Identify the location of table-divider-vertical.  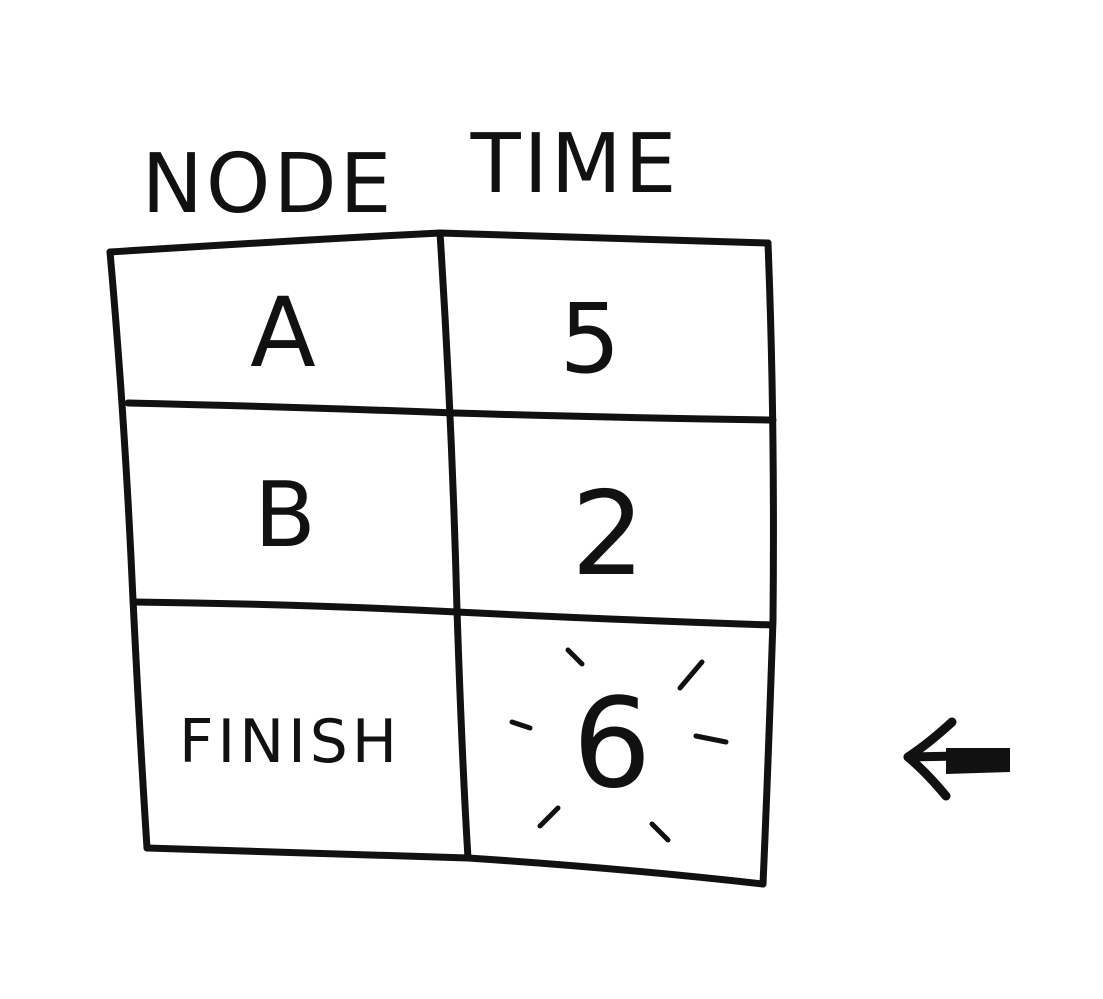
(454, 545).